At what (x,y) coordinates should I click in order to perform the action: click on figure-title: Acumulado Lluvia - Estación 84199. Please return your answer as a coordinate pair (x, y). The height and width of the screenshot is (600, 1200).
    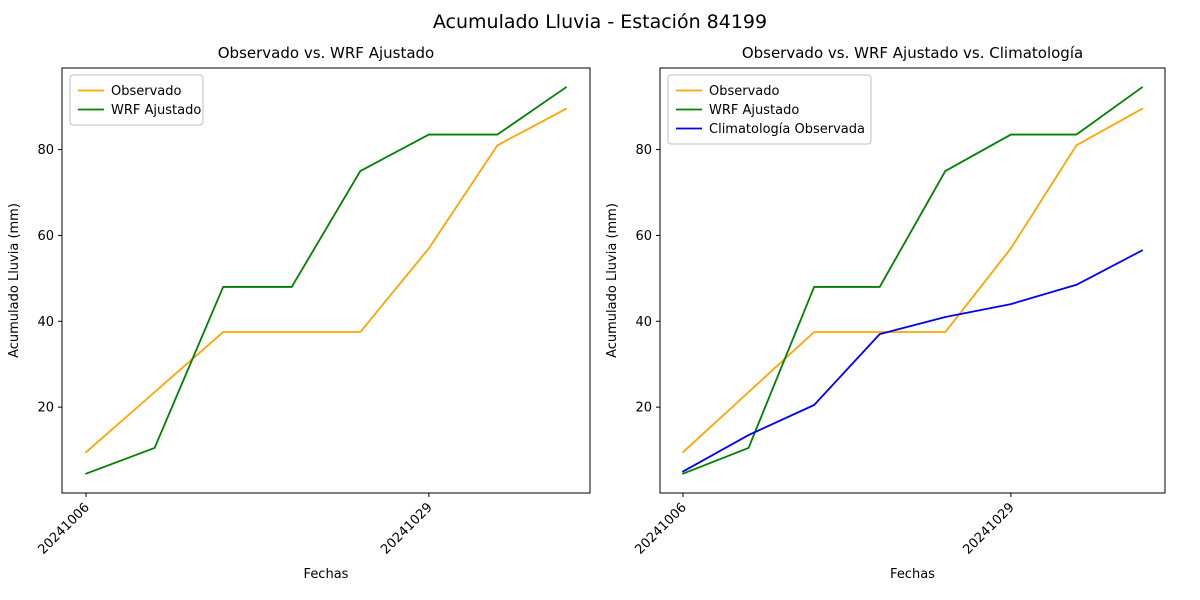
    Looking at the image, I should click on (600, 22).